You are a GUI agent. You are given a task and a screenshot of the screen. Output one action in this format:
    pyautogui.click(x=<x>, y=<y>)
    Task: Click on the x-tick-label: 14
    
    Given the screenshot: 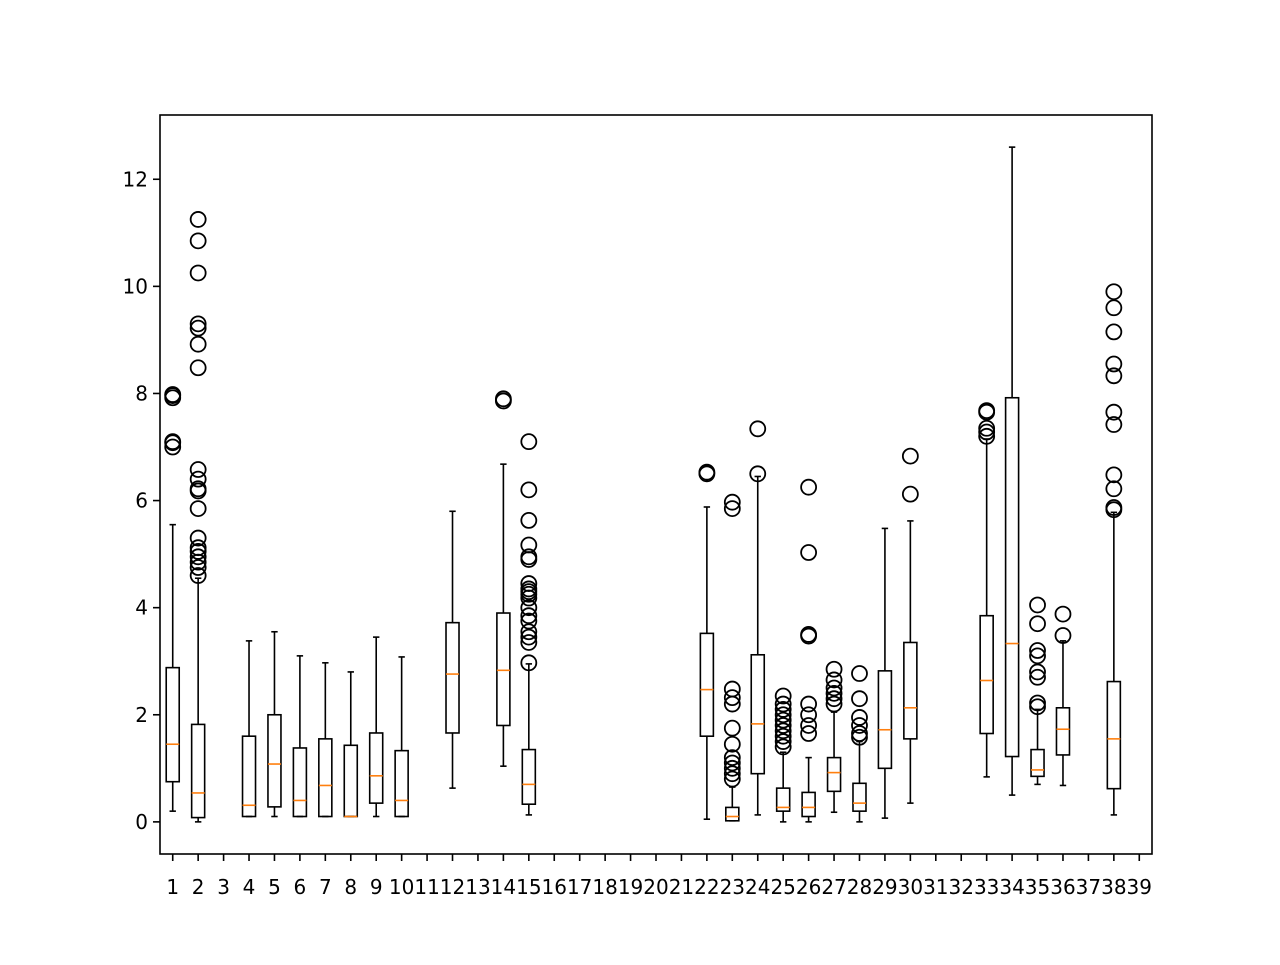 What is the action you would take?
    pyautogui.click(x=503, y=887)
    